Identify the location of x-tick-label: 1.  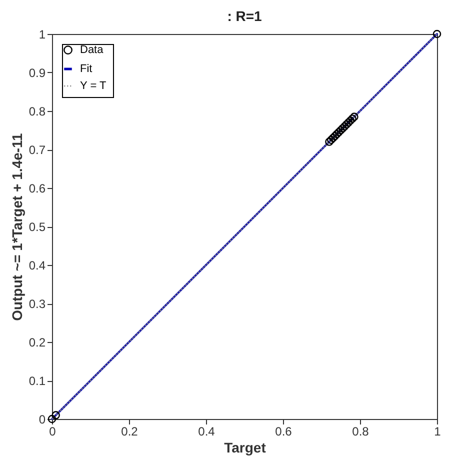
(438, 431).